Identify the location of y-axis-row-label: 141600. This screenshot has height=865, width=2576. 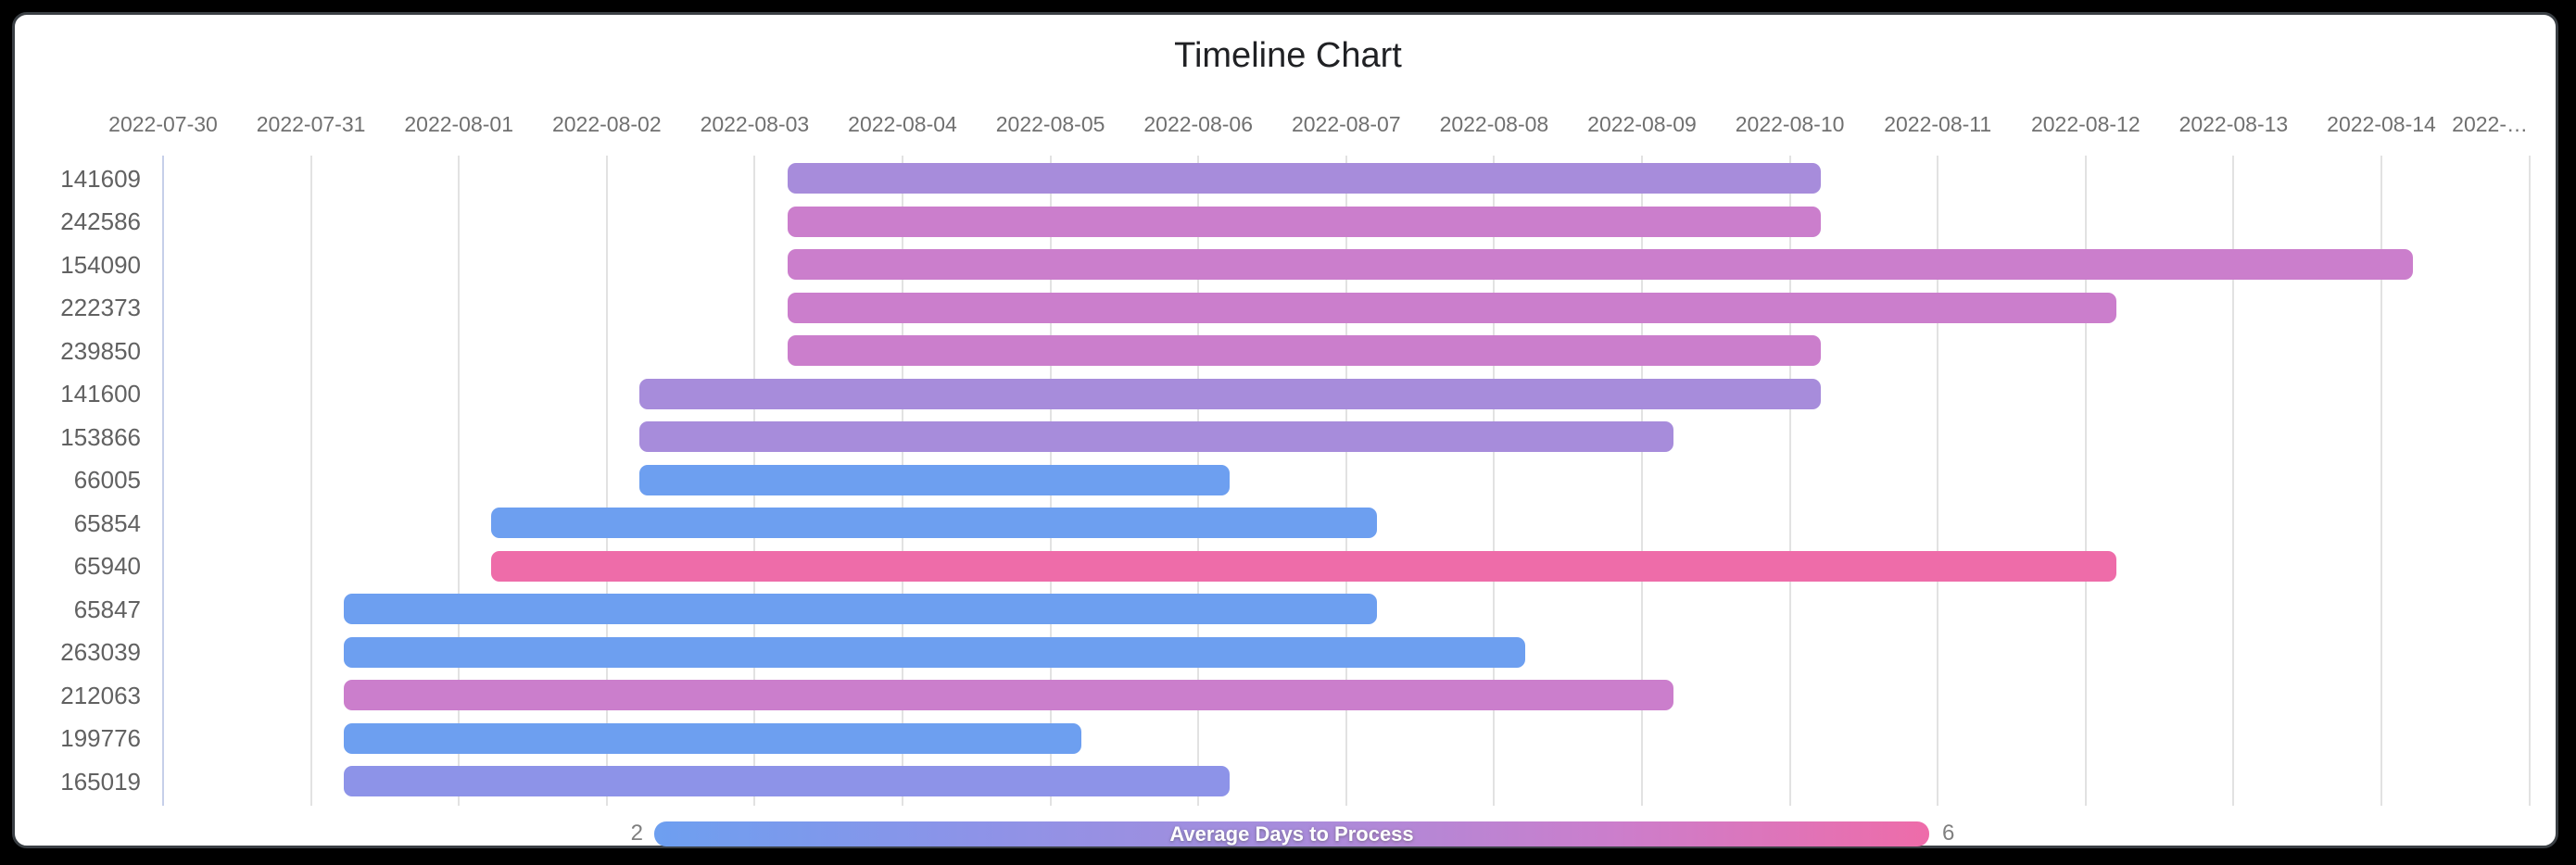
(100, 393).